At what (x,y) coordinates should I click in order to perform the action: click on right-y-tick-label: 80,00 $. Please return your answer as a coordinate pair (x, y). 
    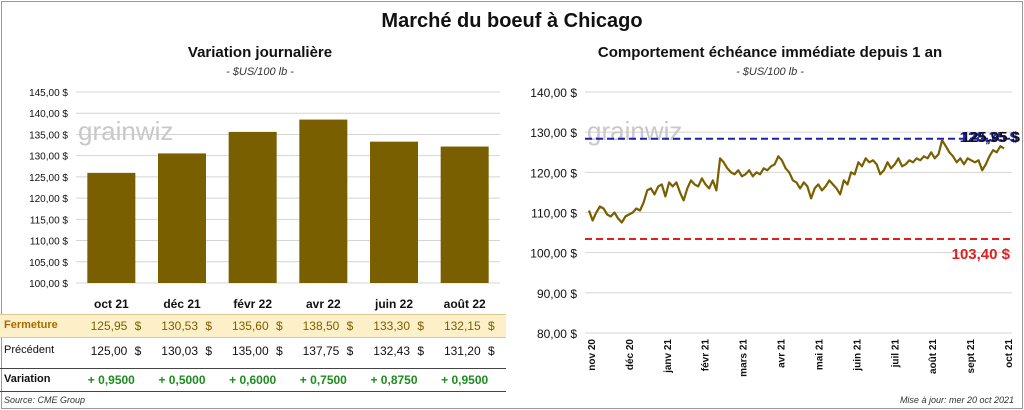
    Looking at the image, I should click on (557, 334).